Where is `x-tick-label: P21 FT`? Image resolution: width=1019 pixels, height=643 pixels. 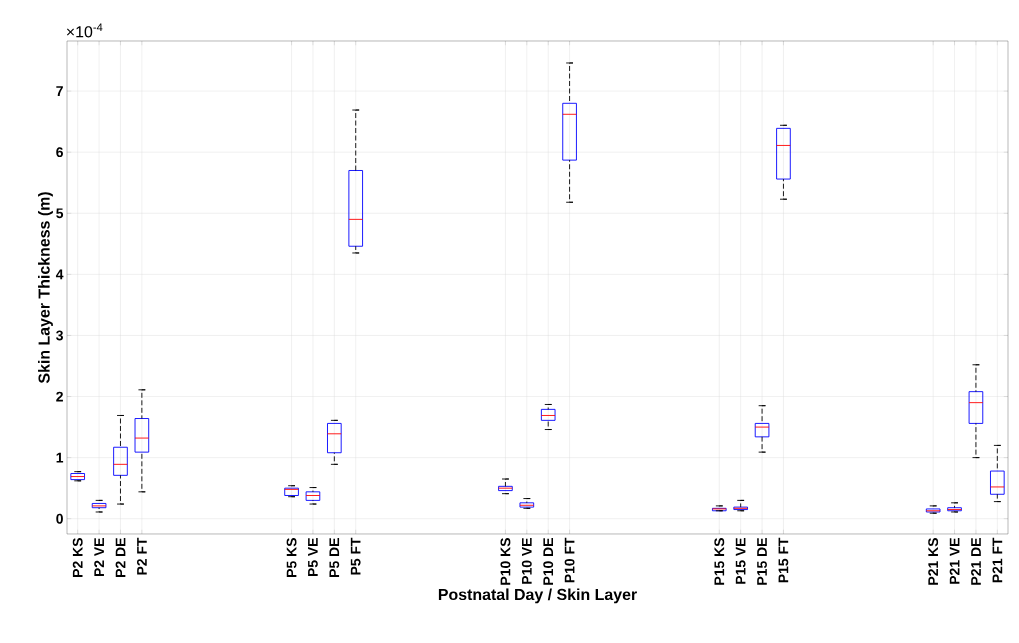
x-tick-label: P21 FT is located at coordinates (997, 560).